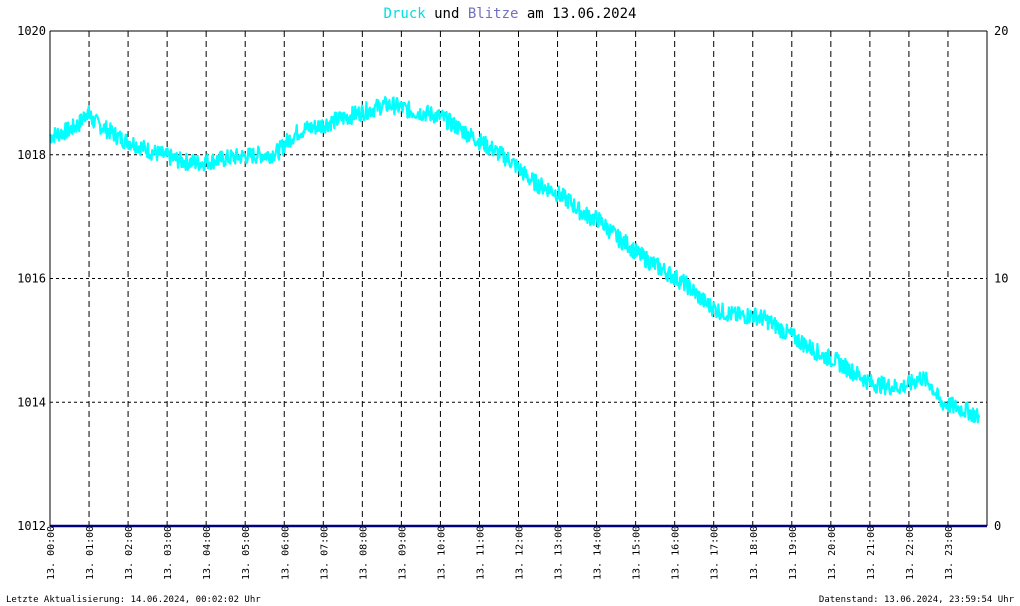 This screenshot has width=1020, height=606. I want to click on title-und: und, so click(447, 14).